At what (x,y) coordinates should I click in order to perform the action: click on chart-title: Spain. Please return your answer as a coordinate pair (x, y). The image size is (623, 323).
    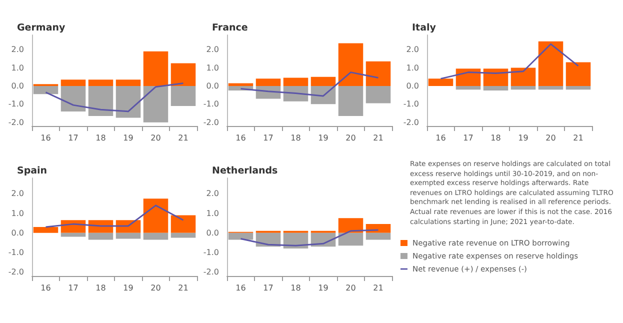
    Looking at the image, I should click on (32, 171).